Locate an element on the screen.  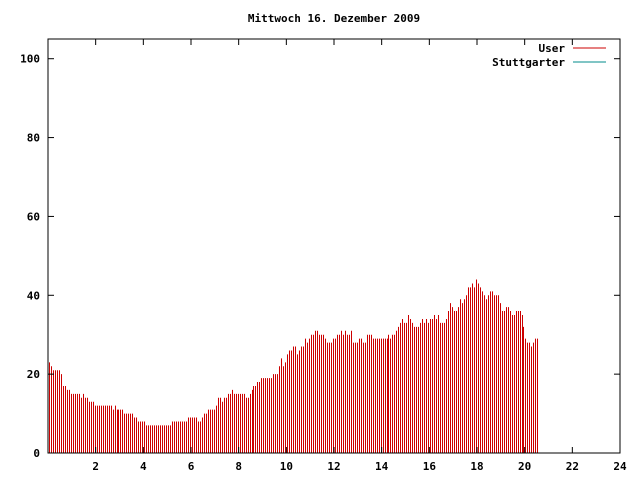
x-tick-label: 18 is located at coordinates (476, 466).